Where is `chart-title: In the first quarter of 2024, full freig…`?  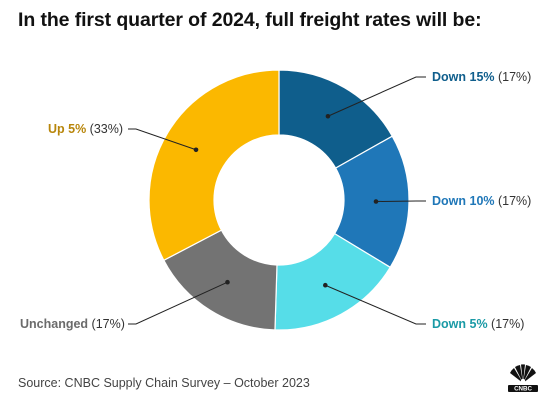
chart-title: In the first quarter of 2024, full freig… is located at coordinates (250, 20).